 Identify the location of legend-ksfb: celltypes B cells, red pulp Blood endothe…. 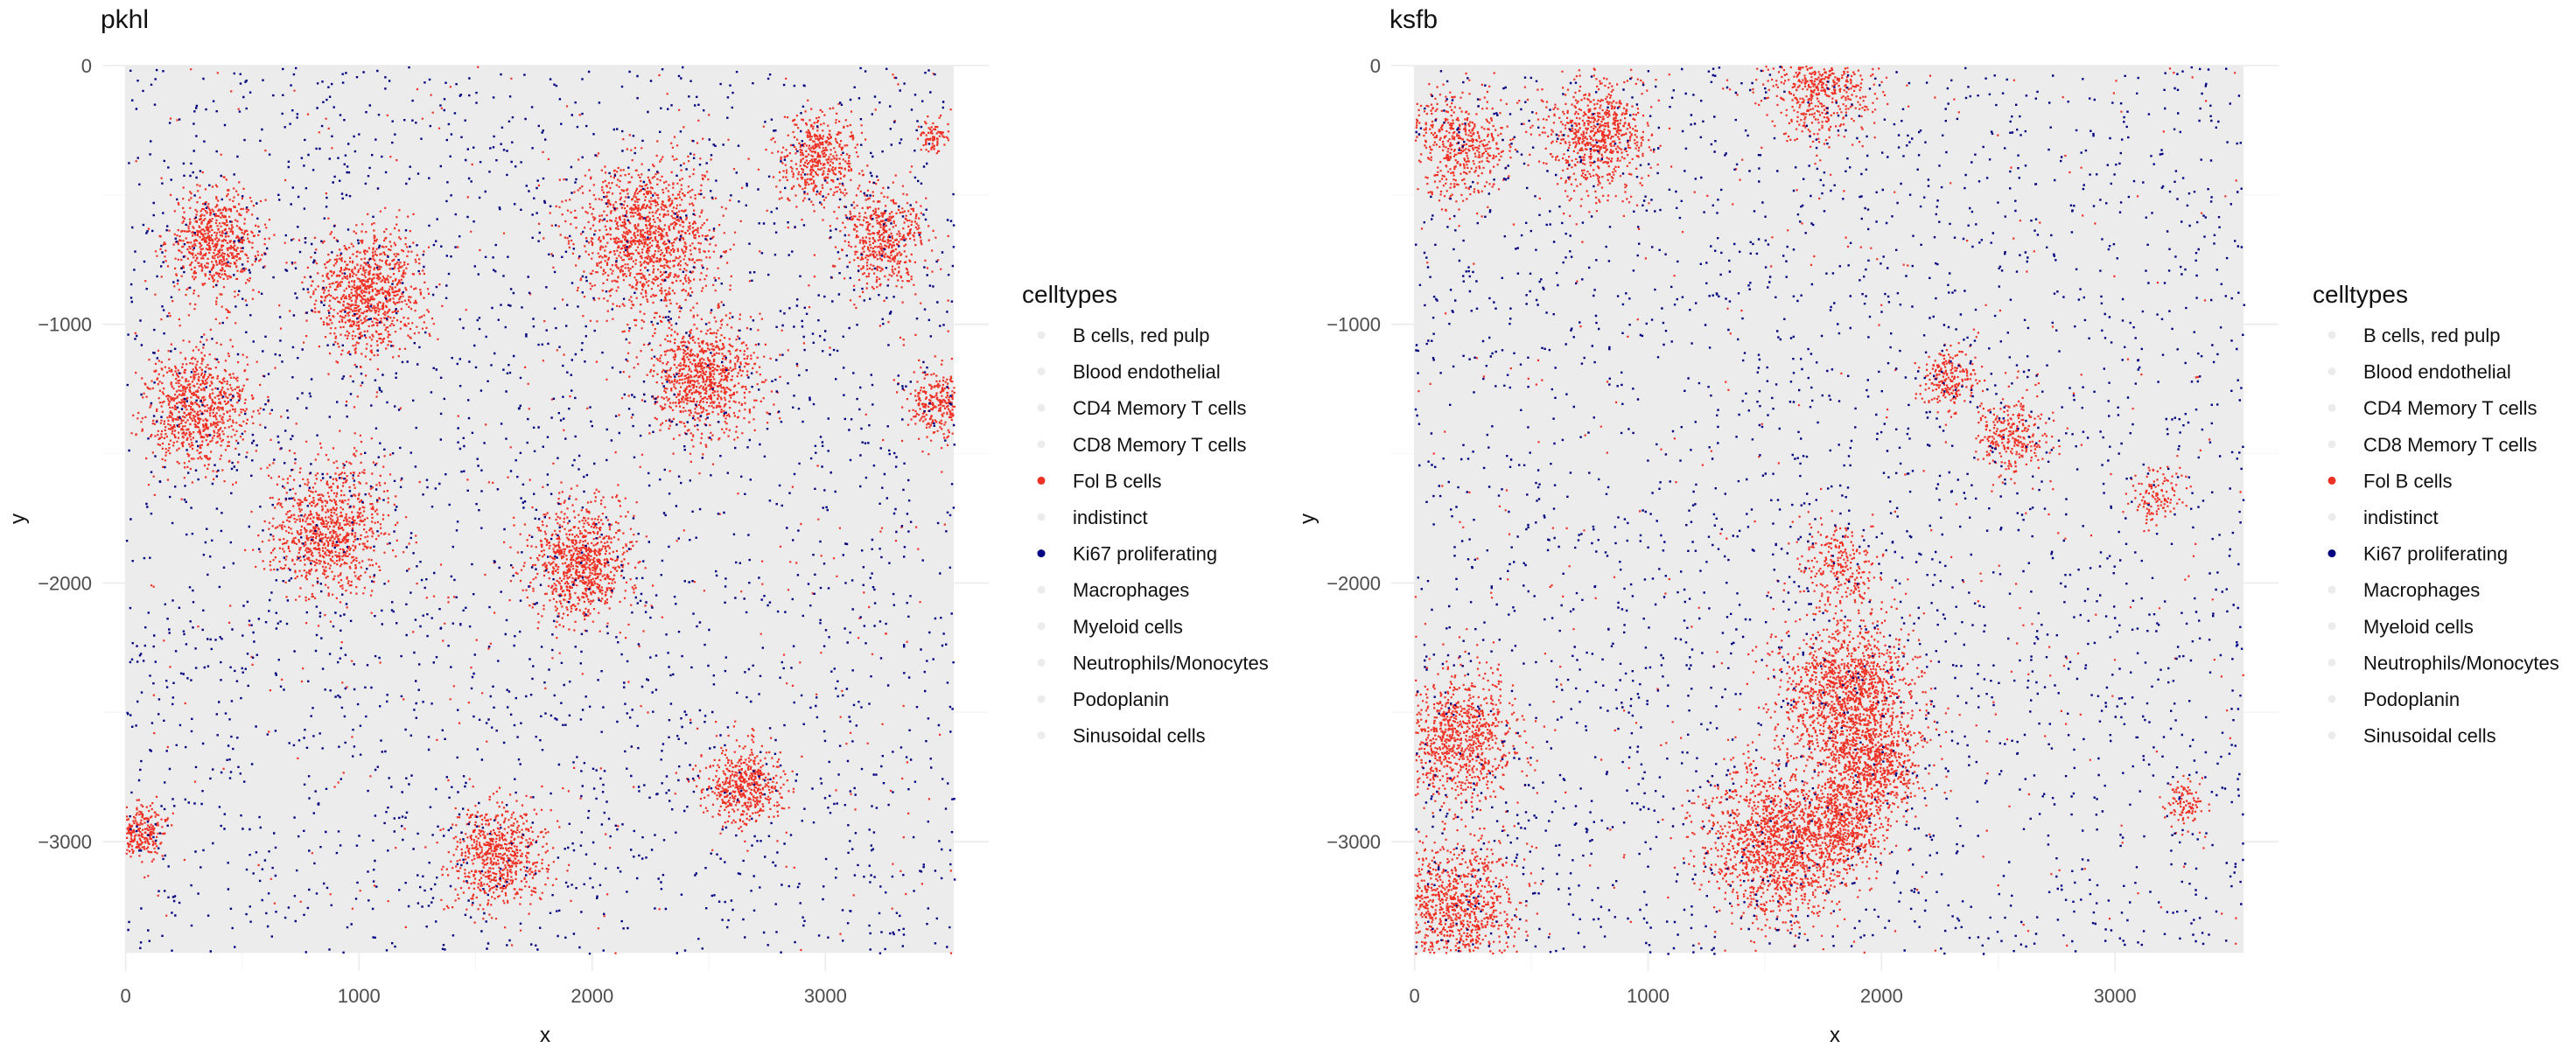
(2436, 514).